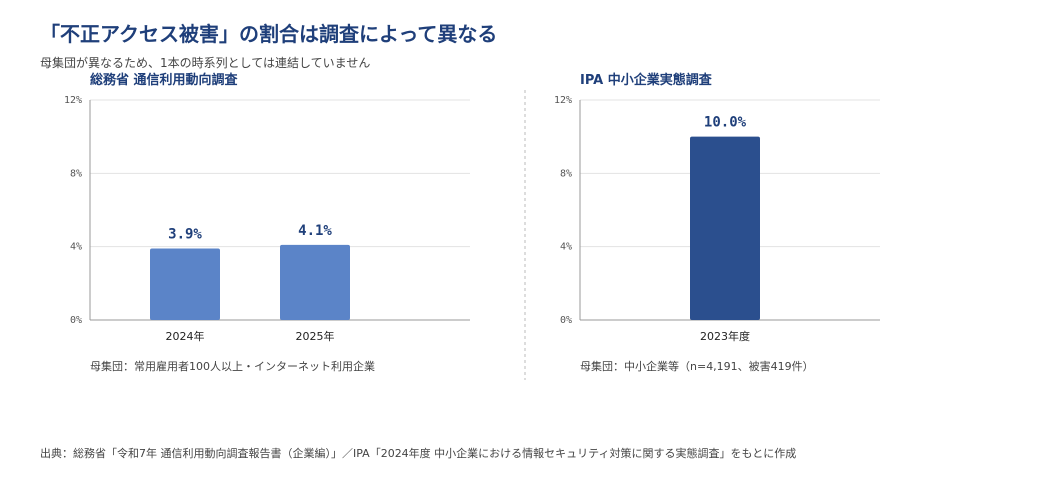 This screenshot has height=480, width=1040. I want to click on chart-0-population-note: 母集団：常用雇用者100人以上・インターネット利用企業, so click(232, 366).